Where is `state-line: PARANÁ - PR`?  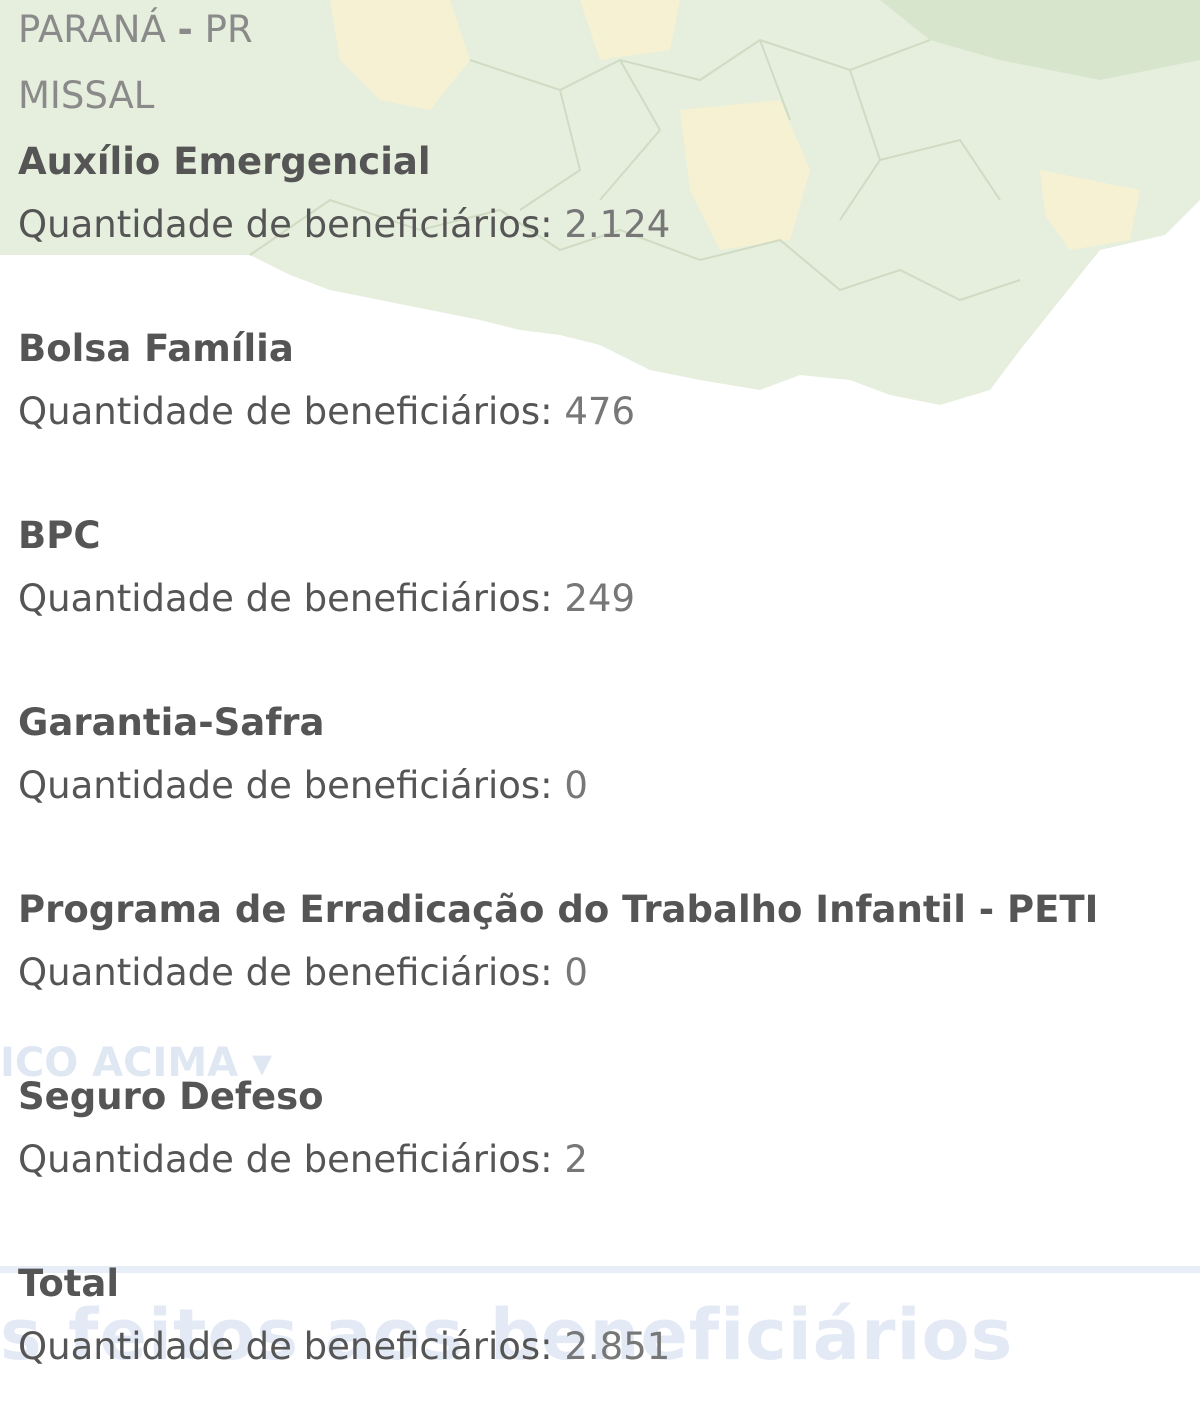 state-line: PARANÁ - PR is located at coordinates (603, 30).